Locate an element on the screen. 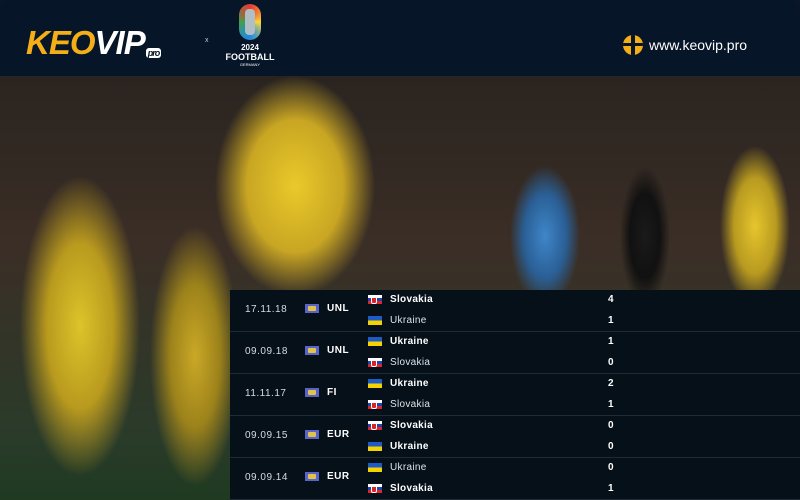 This screenshot has width=800, height=500. competition: FI is located at coordinates (321, 392).